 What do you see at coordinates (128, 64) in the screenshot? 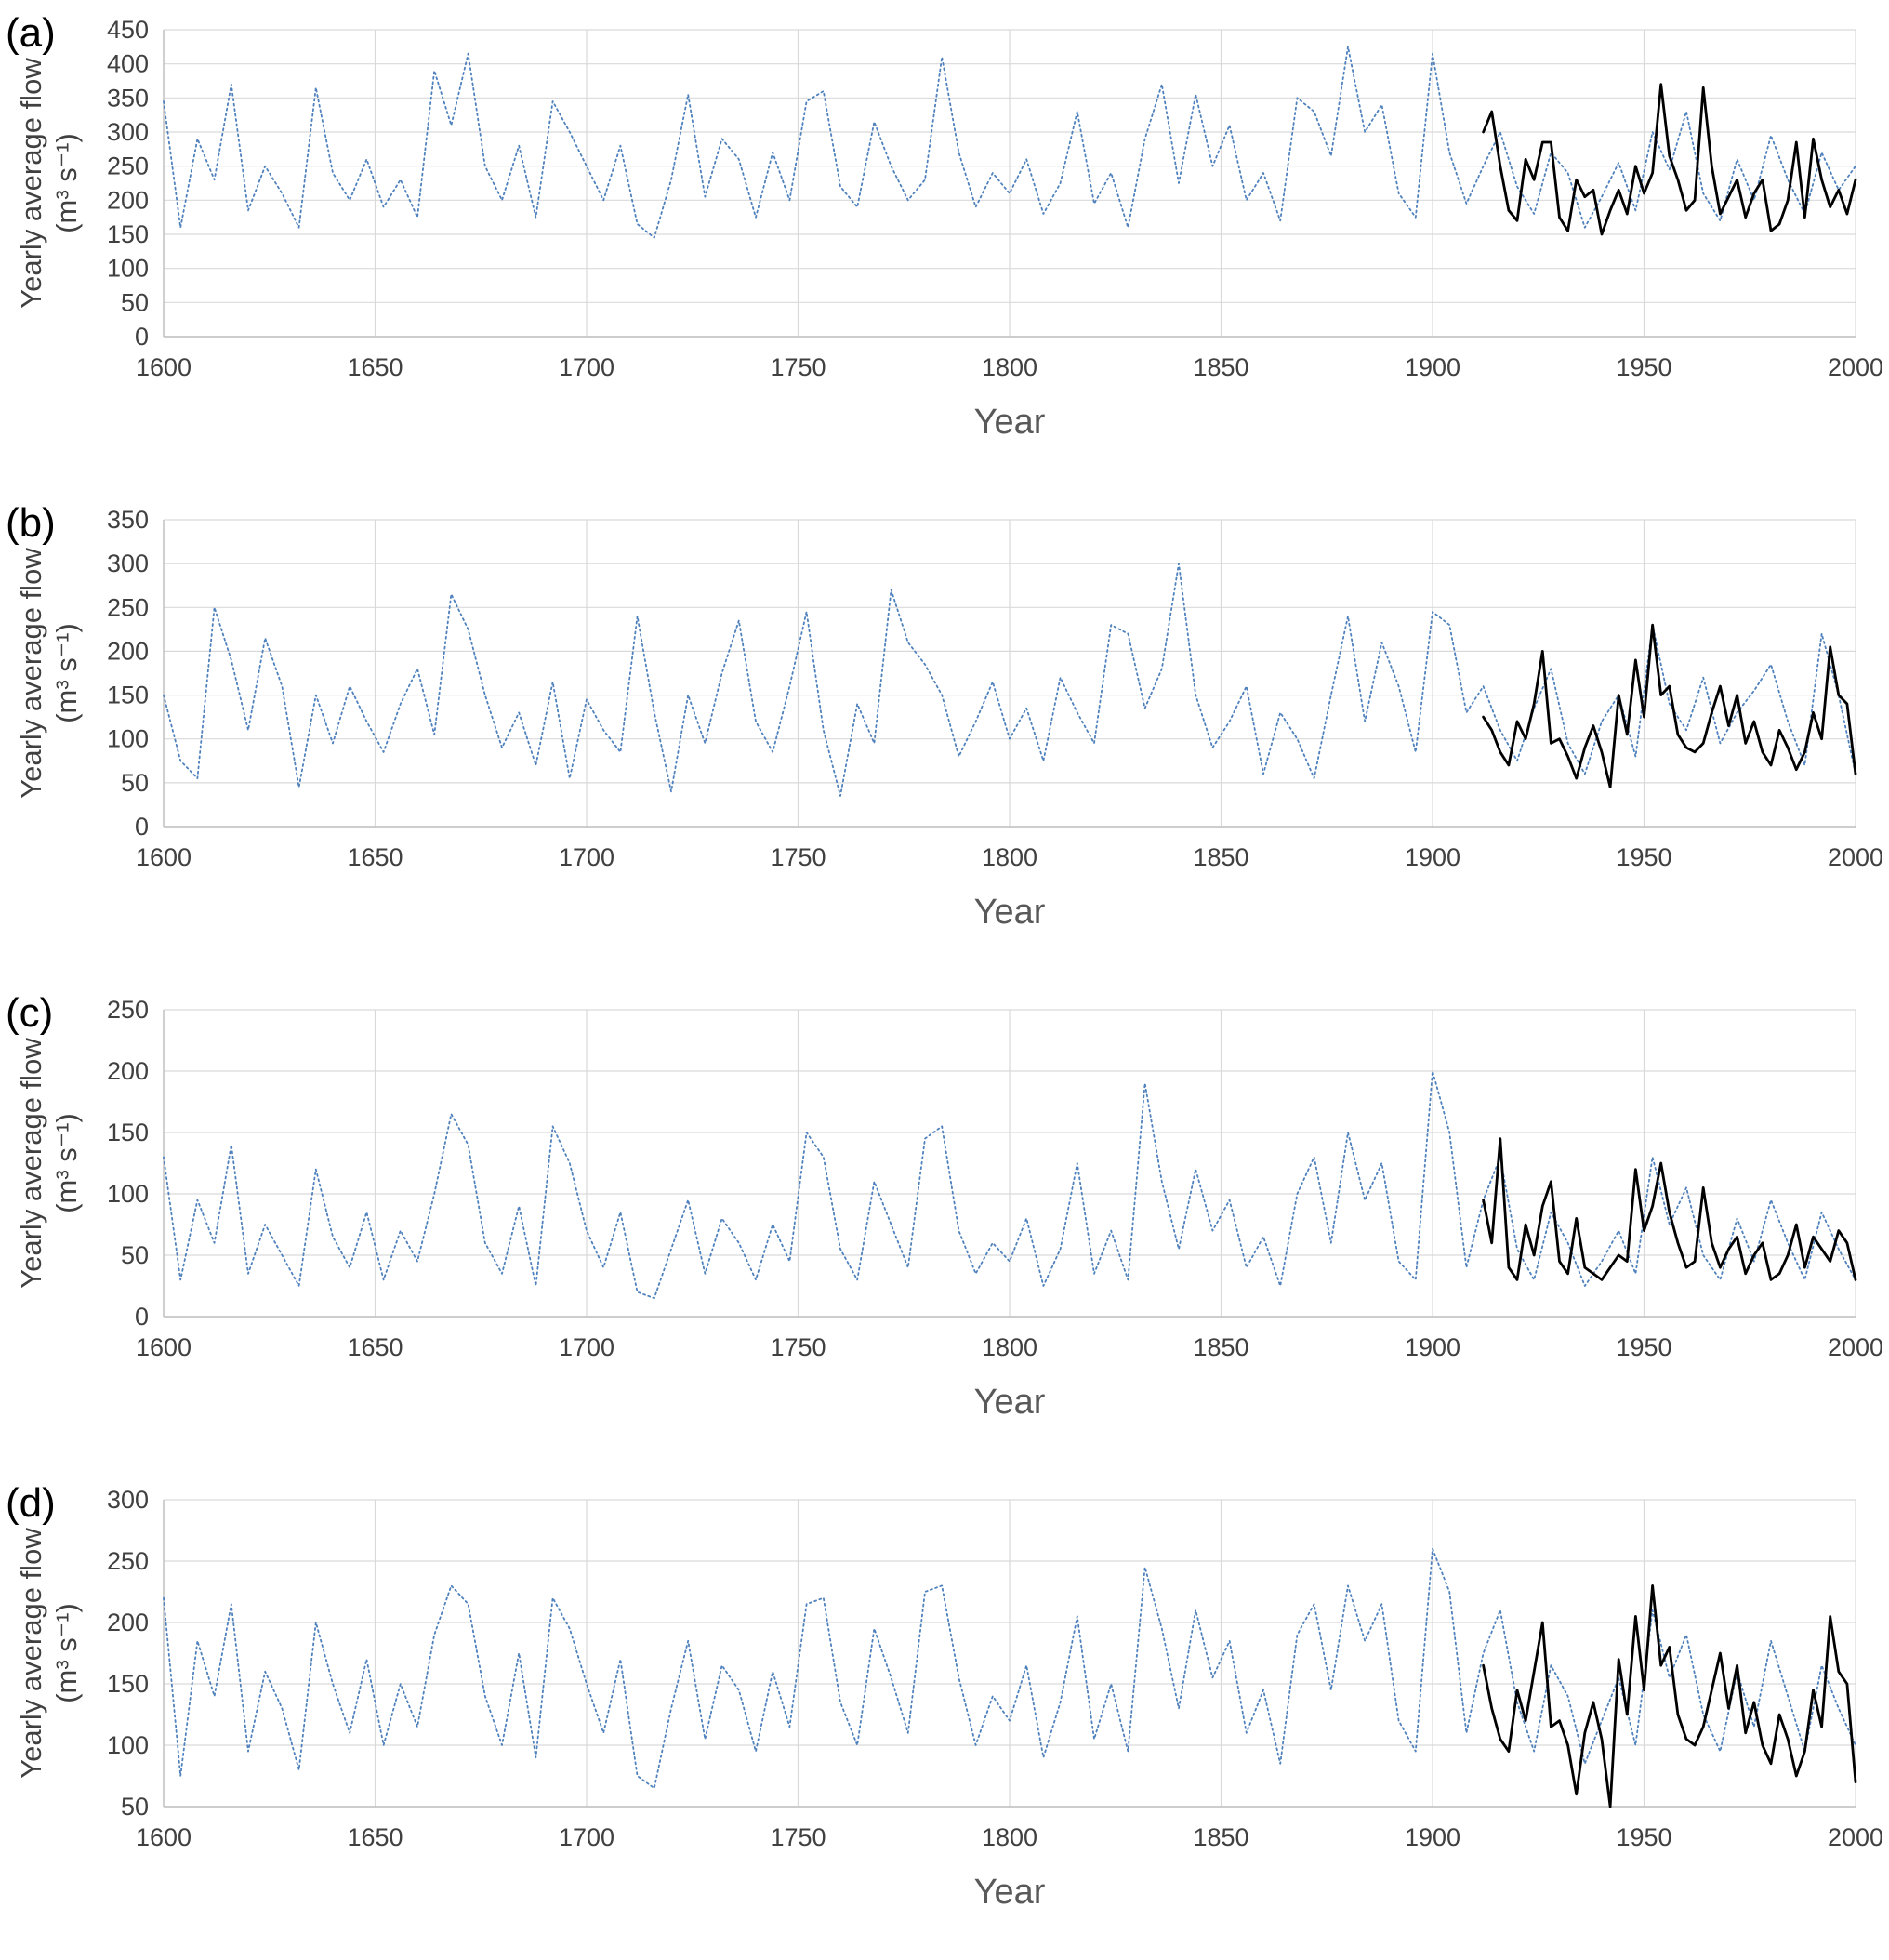
I see `y-tick-label: 400` at bounding box center [128, 64].